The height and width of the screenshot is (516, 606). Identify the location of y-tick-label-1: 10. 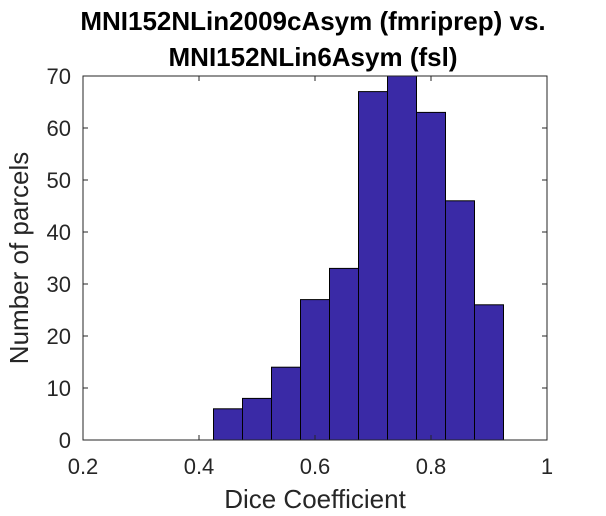
(59, 388).